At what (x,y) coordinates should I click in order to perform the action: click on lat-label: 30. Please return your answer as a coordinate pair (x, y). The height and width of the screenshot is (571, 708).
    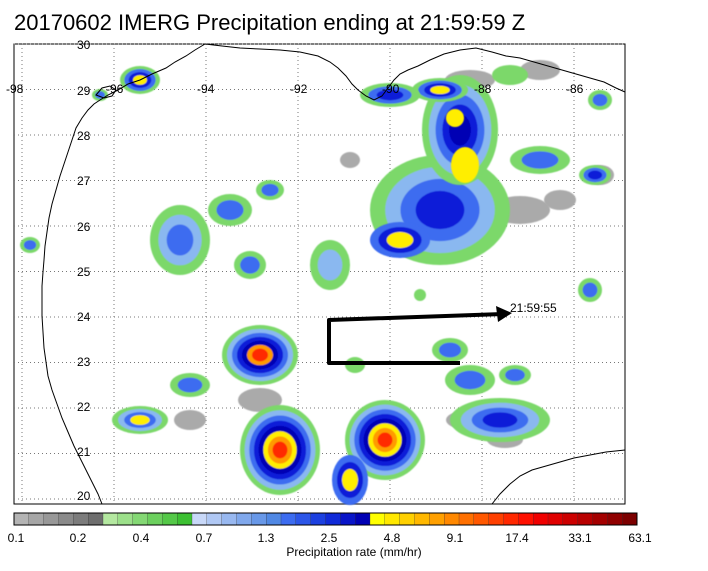
    Looking at the image, I should click on (84, 45).